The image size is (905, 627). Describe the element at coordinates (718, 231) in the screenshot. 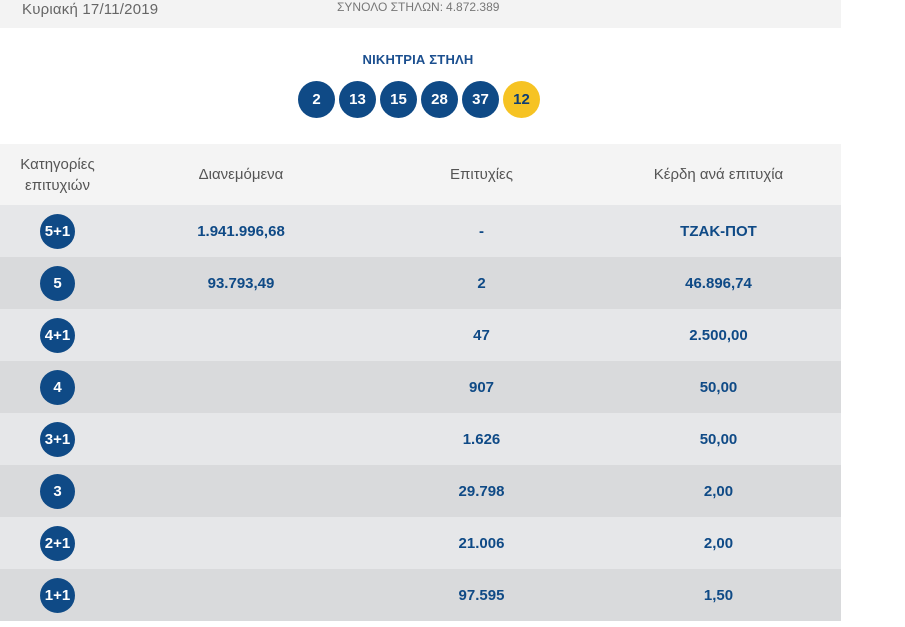

I see `winnings-cell: ΤΖΑΚ-ΠΟΤ` at that location.